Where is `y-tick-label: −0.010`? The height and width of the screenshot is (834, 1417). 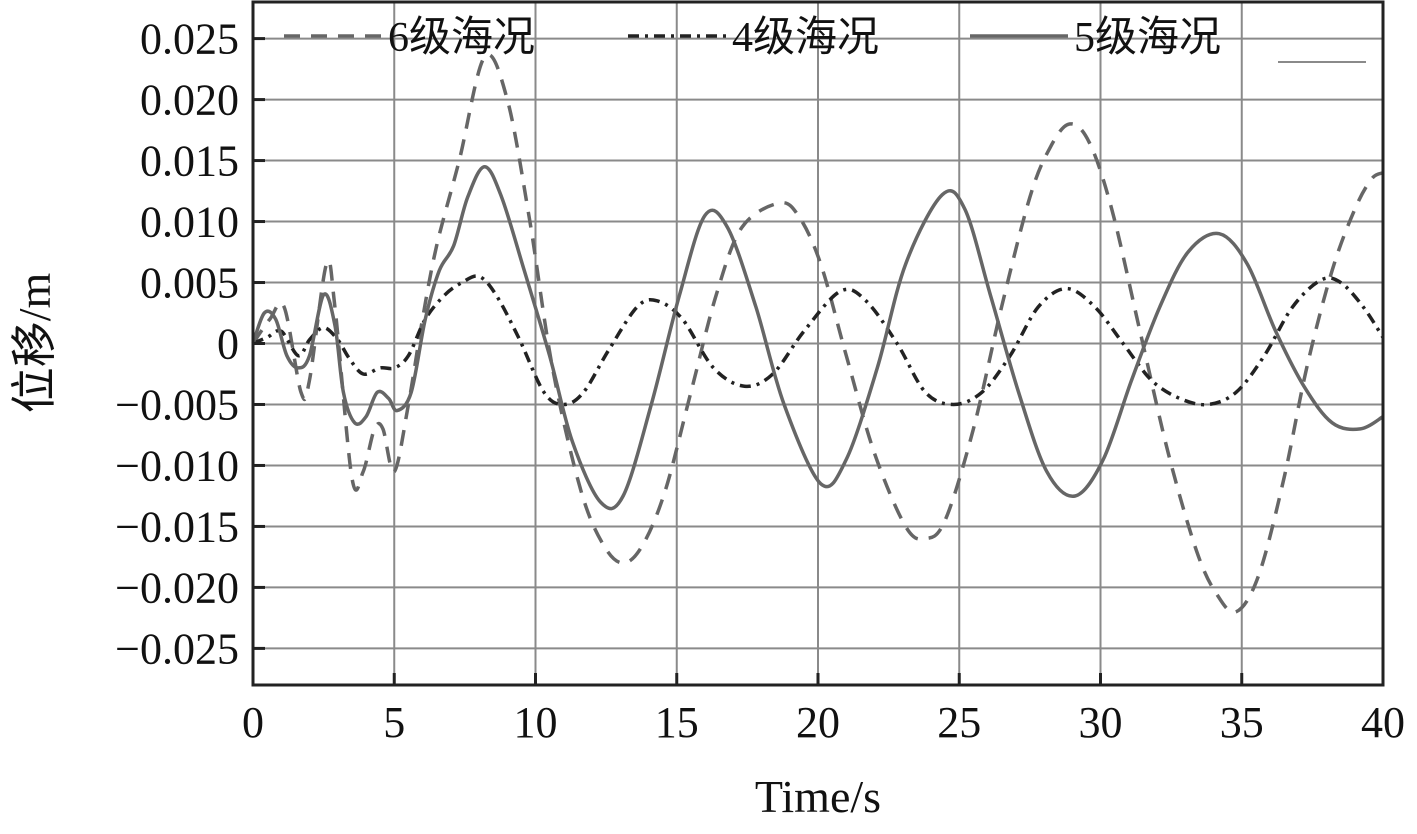
y-tick-label: −0.010 is located at coordinates (177, 465).